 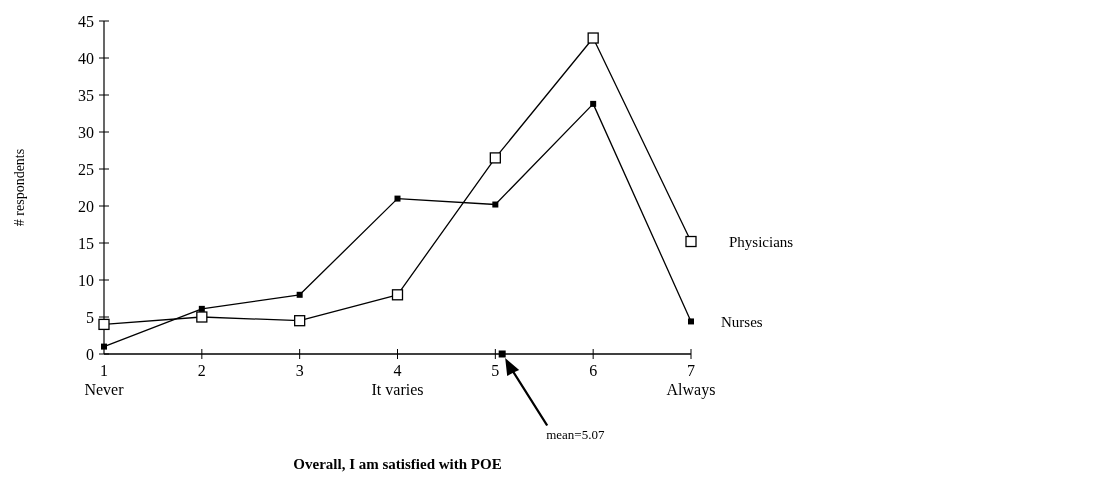 I want to click on text: Physicians, so click(x=761, y=241).